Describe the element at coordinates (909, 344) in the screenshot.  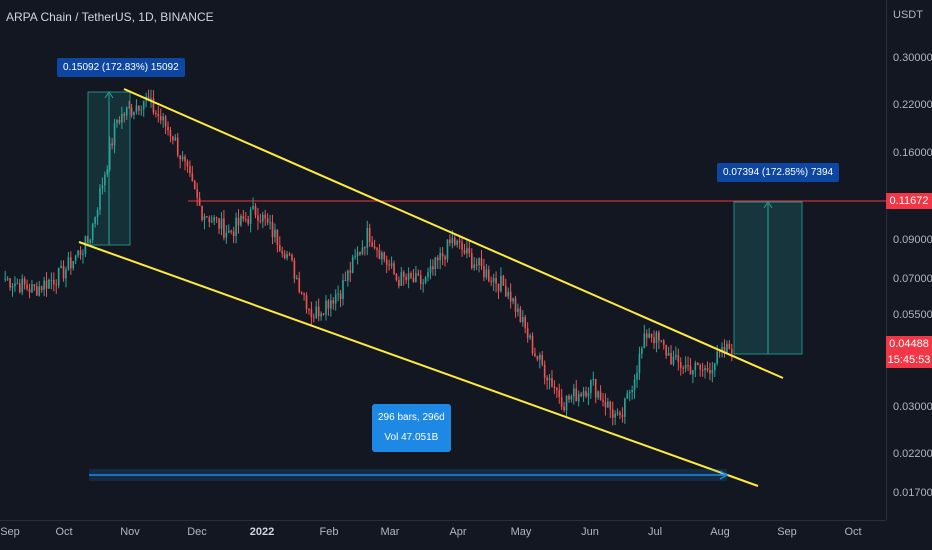
I see `last-price-tag: 0.04488` at that location.